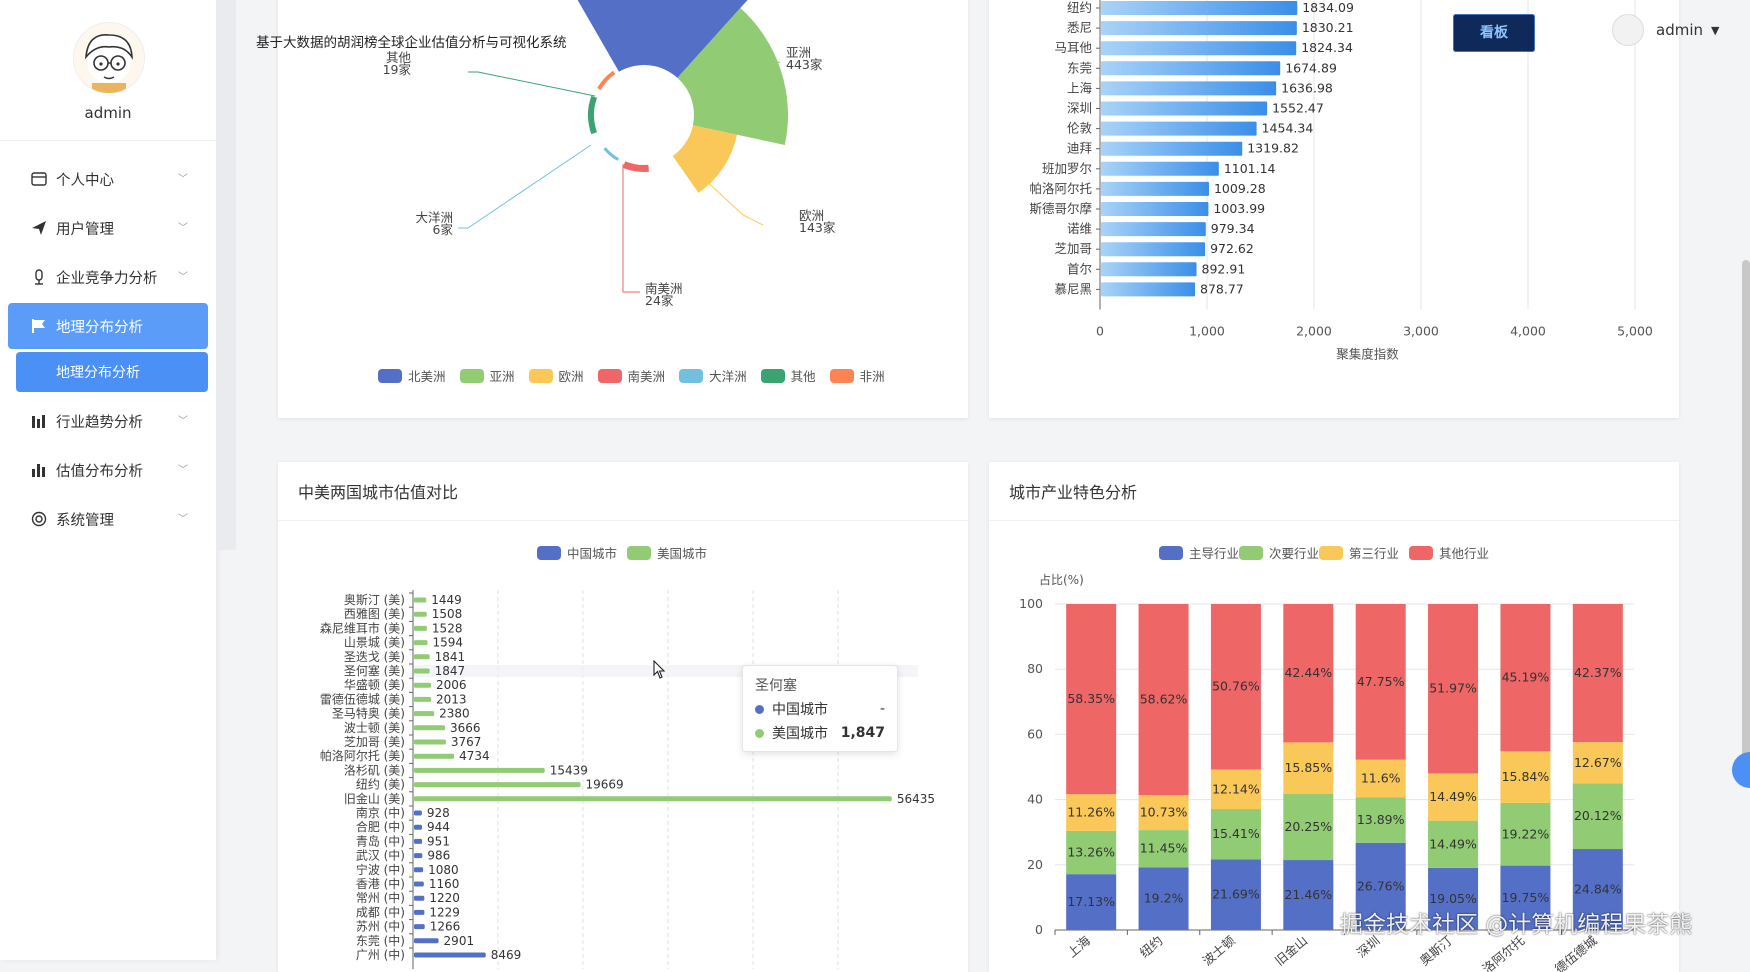 The height and width of the screenshot is (972, 1750). Describe the element at coordinates (1080, 87) in the screenshot. I see `y-tick-label: 上海` at that location.